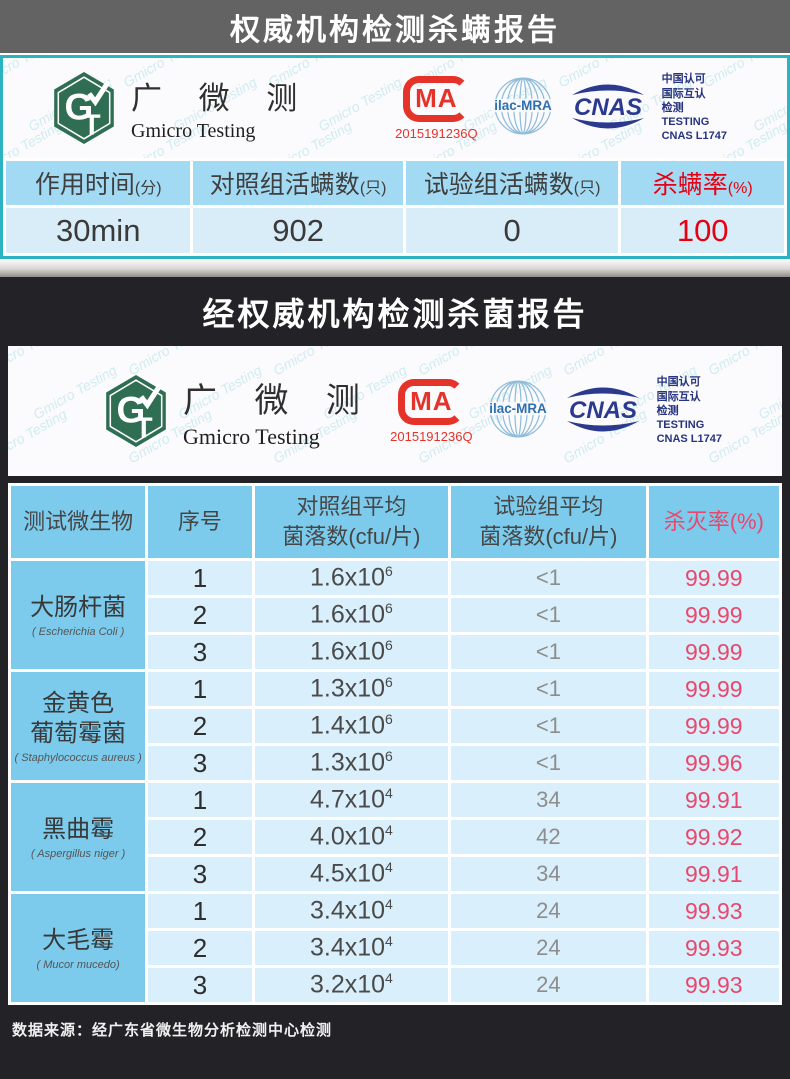 The height and width of the screenshot is (1079, 790). Describe the element at coordinates (714, 948) in the screenshot. I see `kill-rate-cell: 99.93` at that location.